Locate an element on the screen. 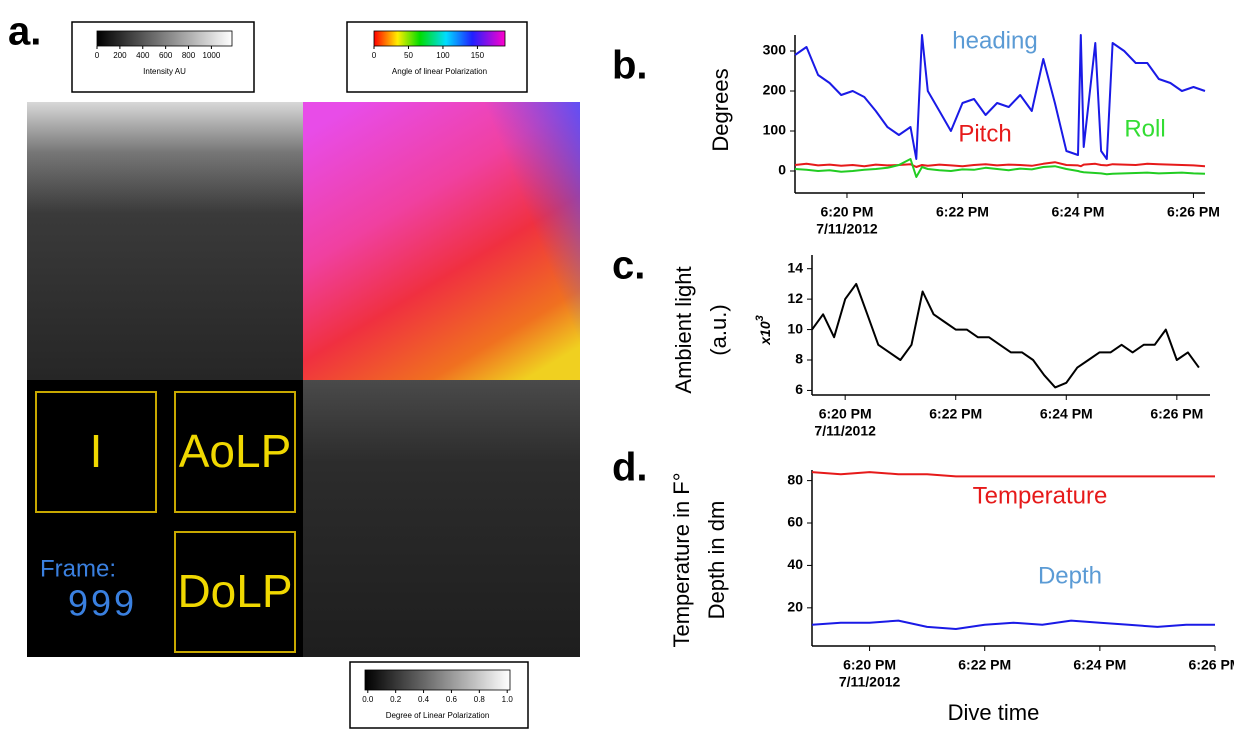 This screenshot has width=1234, height=731. y-multiplier: x103 is located at coordinates (763, 330).